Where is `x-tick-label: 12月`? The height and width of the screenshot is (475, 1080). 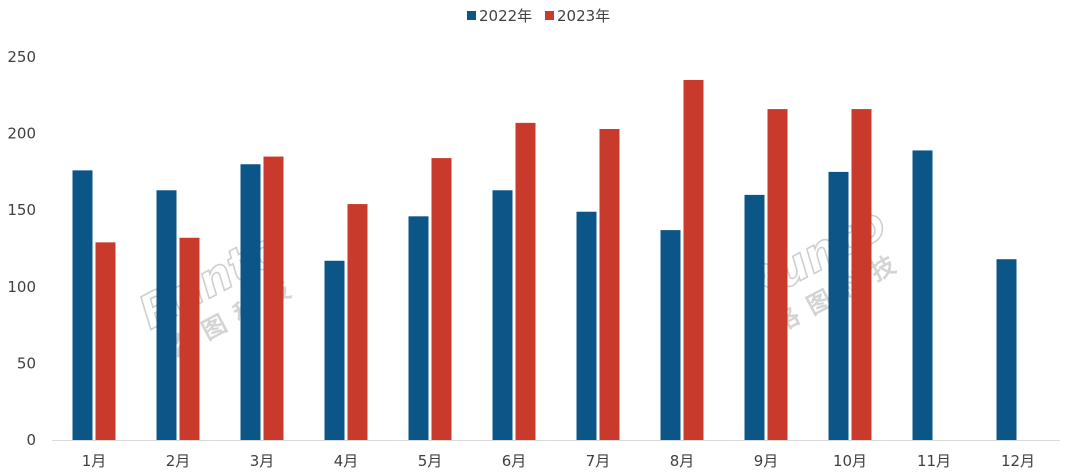
x-tick-label: 12月 is located at coordinates (1018, 461).